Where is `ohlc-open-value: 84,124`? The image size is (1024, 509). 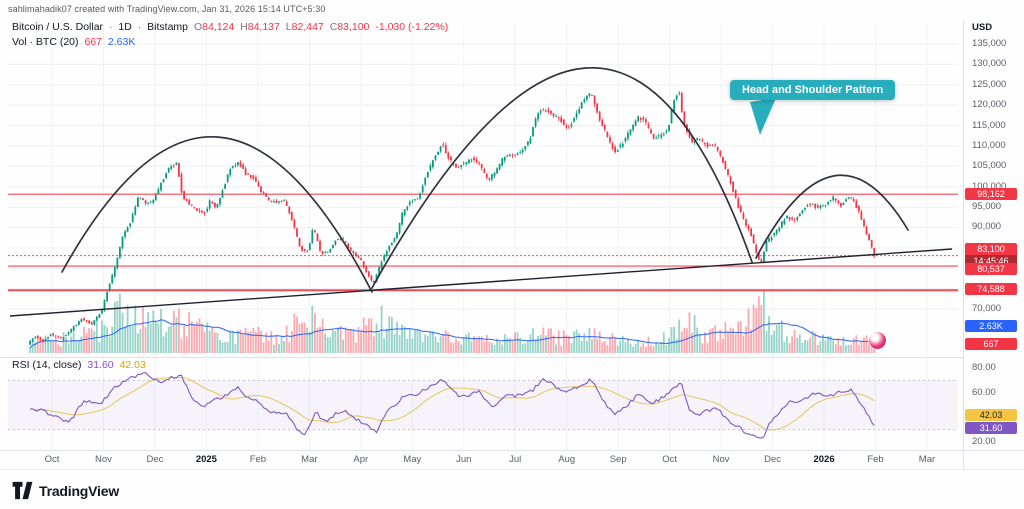
ohlc-open-value: 84,124 is located at coordinates (218, 27).